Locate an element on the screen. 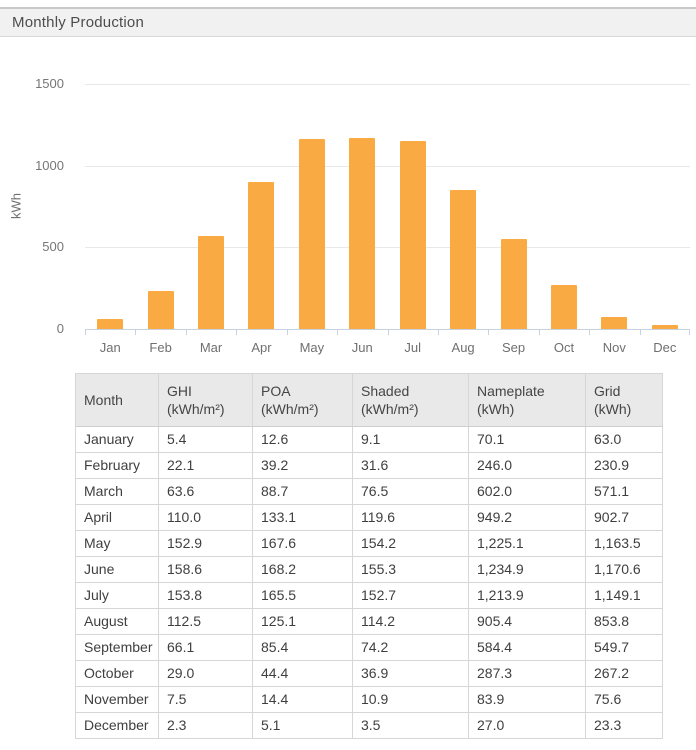 This screenshot has height=750, width=696. y-axis-tick-labels: 0 500 1000 1500 is located at coordinates (32, 205).